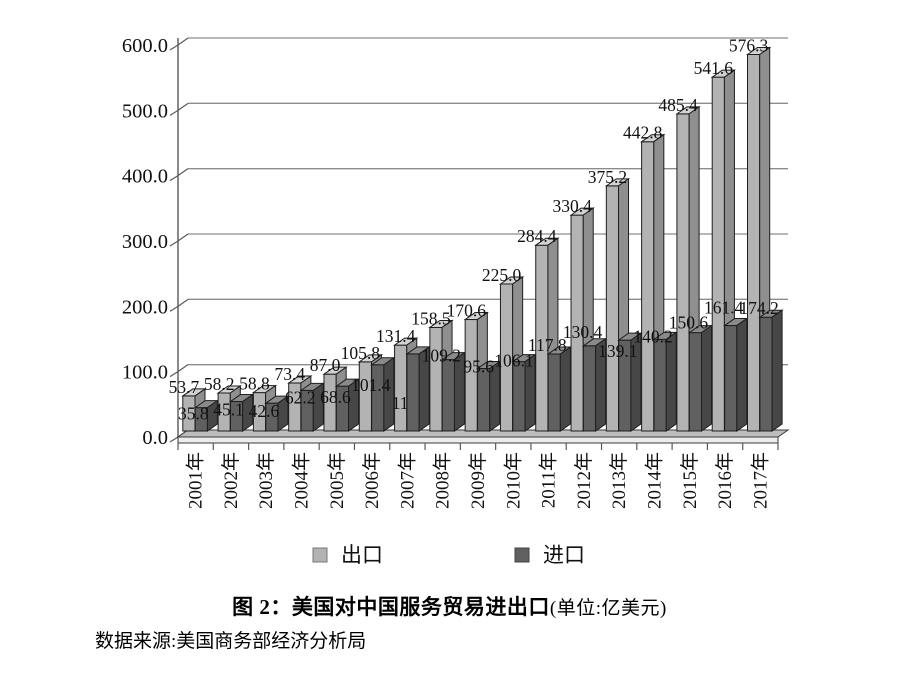 The image size is (899, 695). I want to click on legend-swatch-import, so click(522, 555).